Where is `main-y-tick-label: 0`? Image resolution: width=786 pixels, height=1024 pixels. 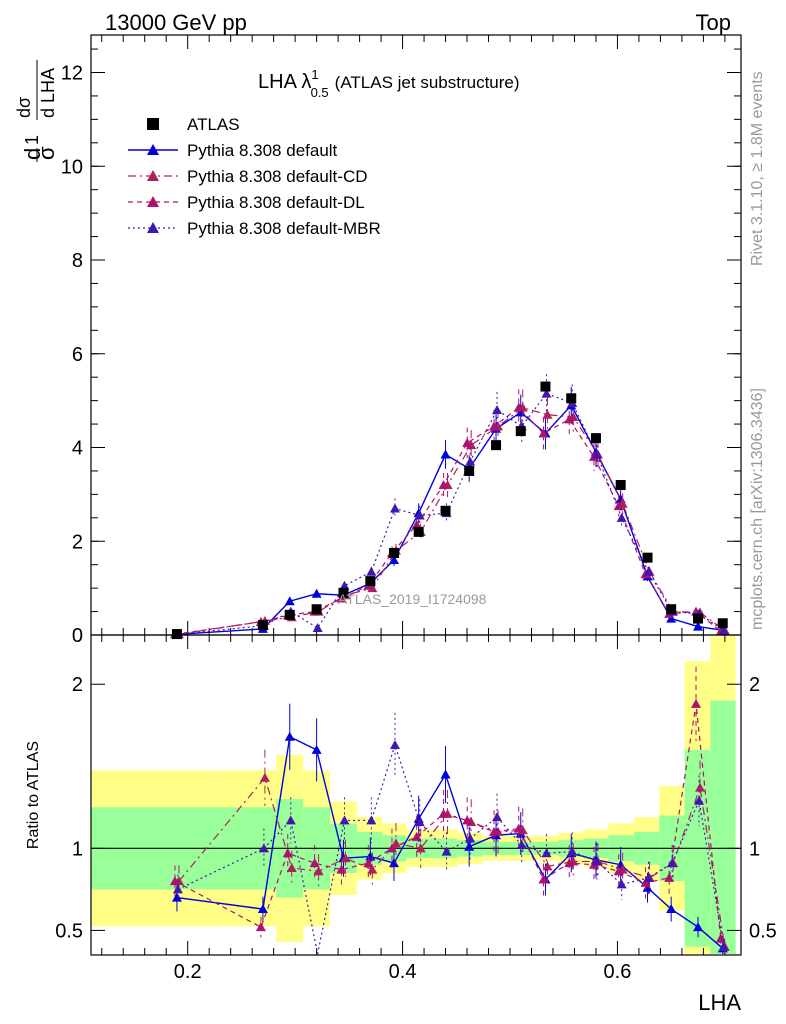 main-y-tick-label: 0 is located at coordinates (77, 636).